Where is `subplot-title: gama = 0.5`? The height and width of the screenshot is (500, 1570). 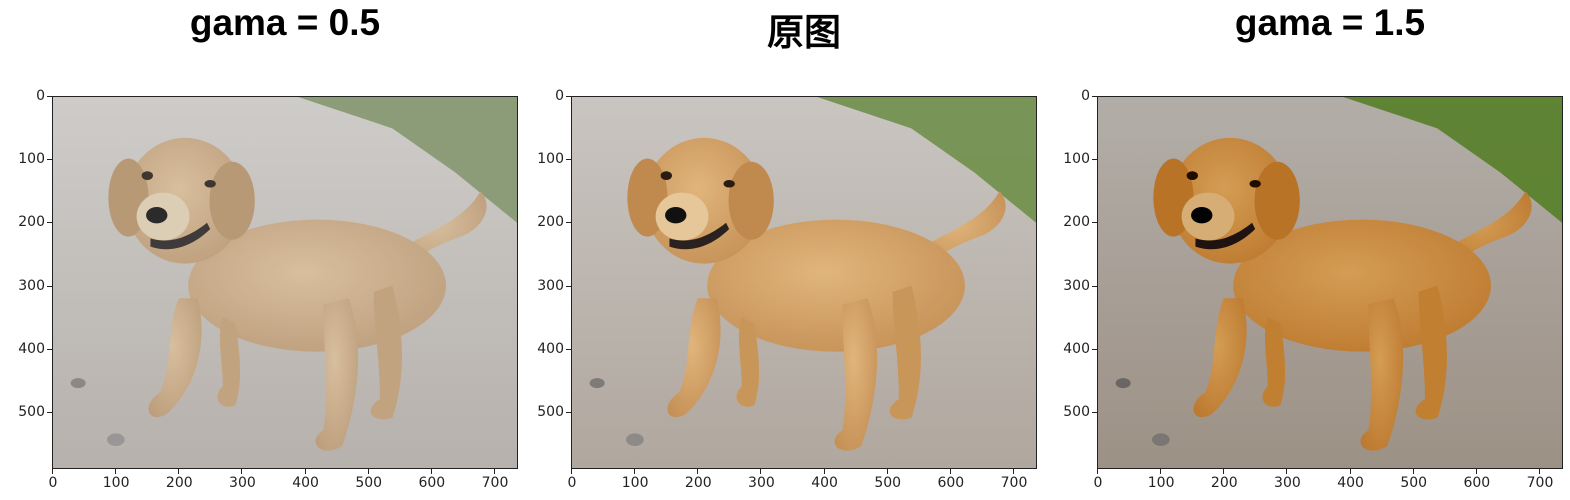 subplot-title: gama = 0.5 is located at coordinates (285, 22).